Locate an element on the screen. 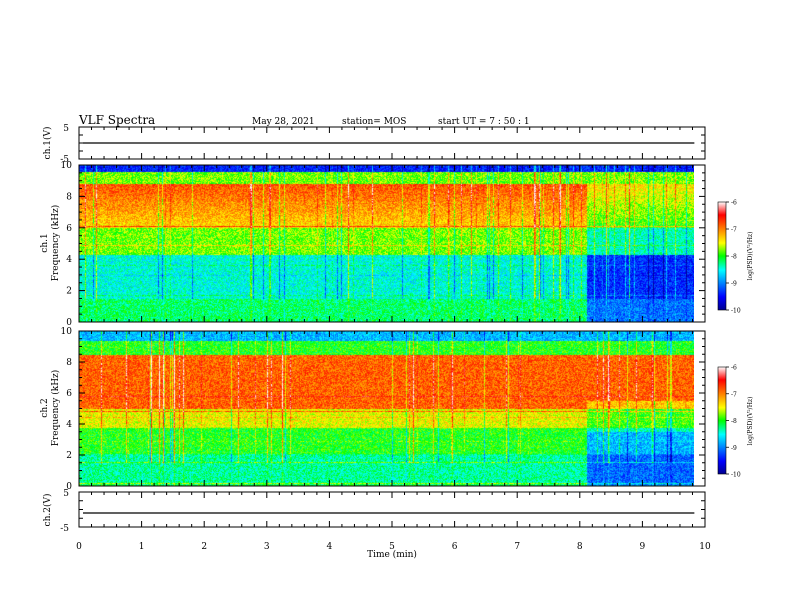 Image resolution: width=792 pixels, height=612 pixels. ch2-colorbar: -6 -7 -8 -9 -10 log(PSD)(V²/Hz) is located at coordinates (735, 422).